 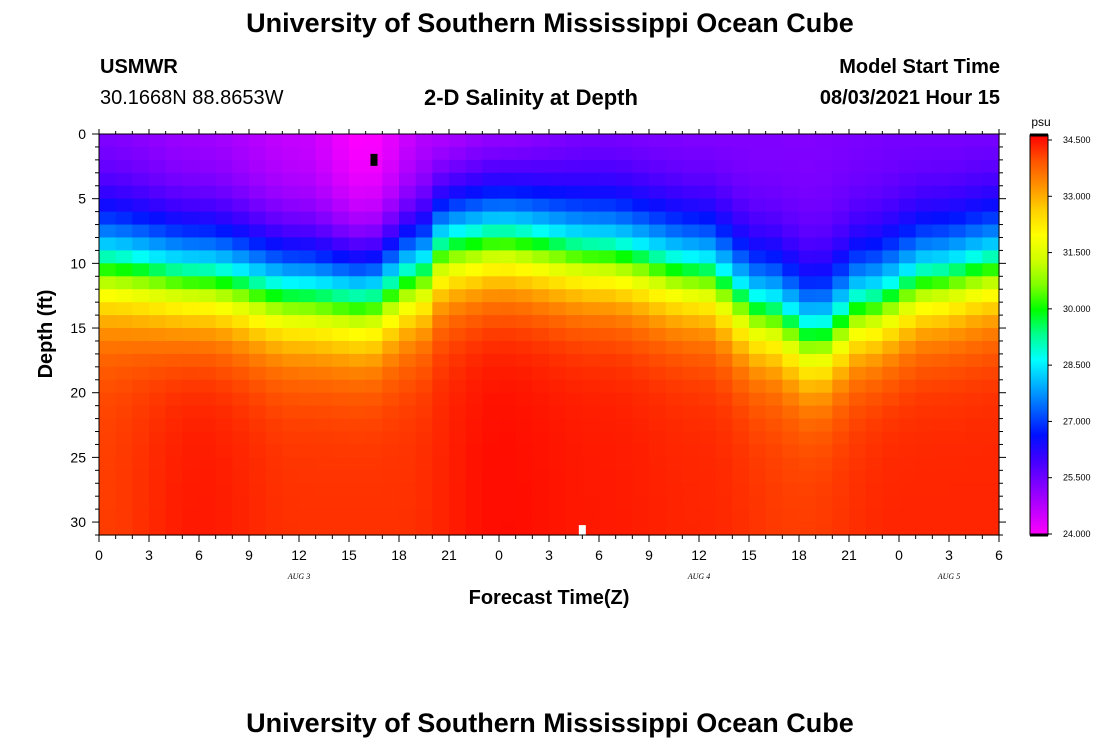 I want to click on date-label: AUG 3, so click(x=298, y=576).